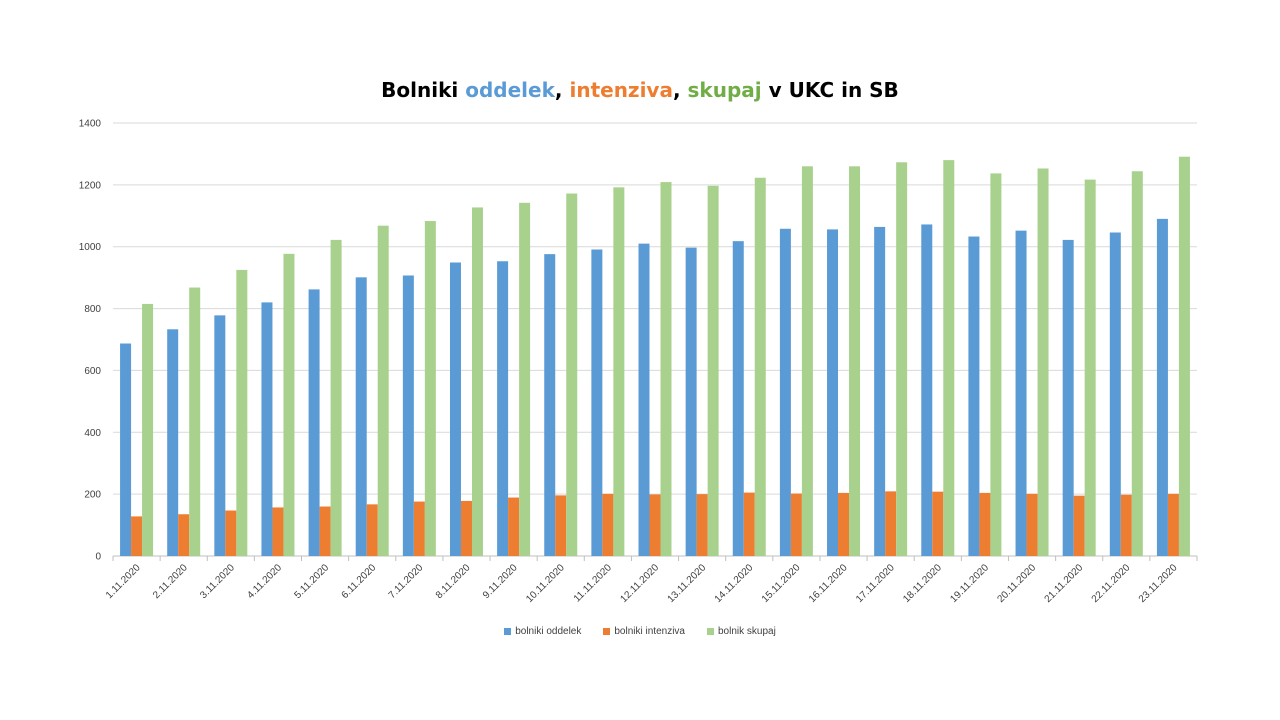  I want to click on x-tick-label: 20.11.2020, so click(1017, 583).